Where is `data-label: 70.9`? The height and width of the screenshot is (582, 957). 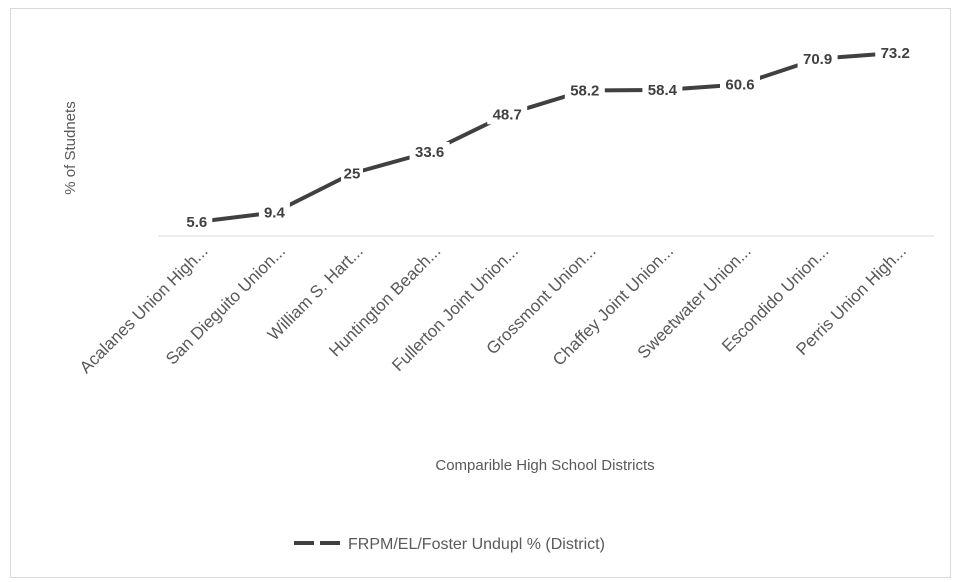
data-label: 70.9 is located at coordinates (817, 59).